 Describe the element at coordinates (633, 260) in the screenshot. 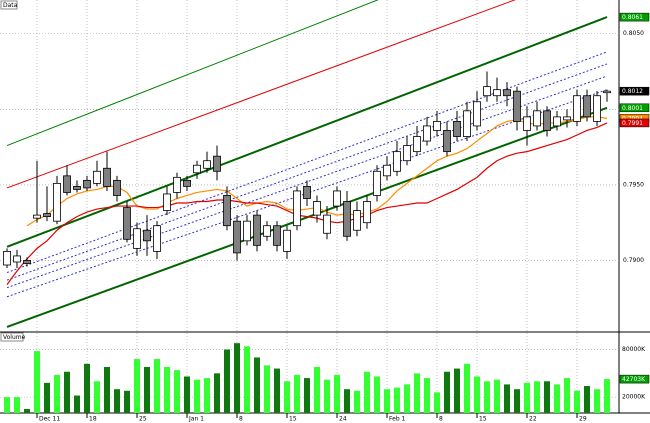

I see `y-tick-label: 0.7900` at that location.